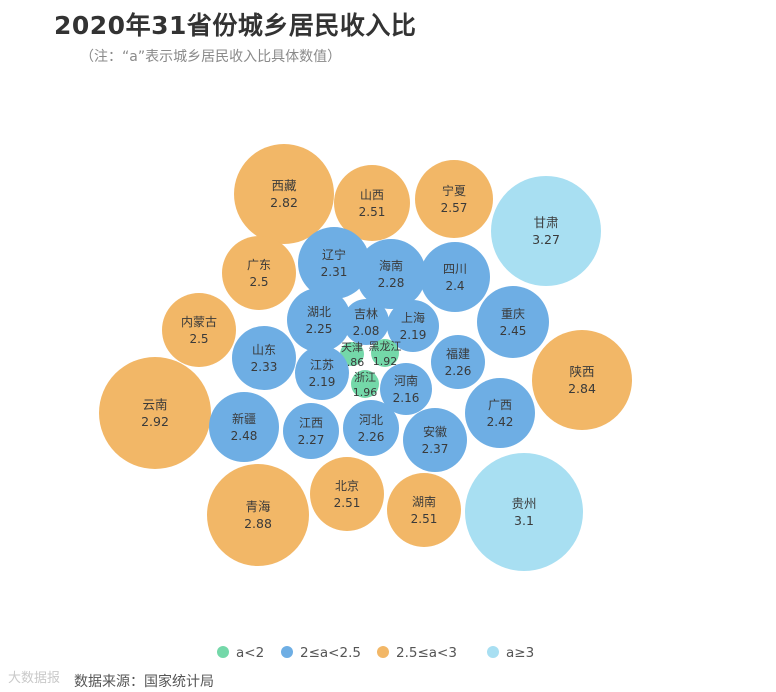  What do you see at coordinates (154, 404) in the screenshot?
I see `bubble-province-label: 云南` at bounding box center [154, 404].